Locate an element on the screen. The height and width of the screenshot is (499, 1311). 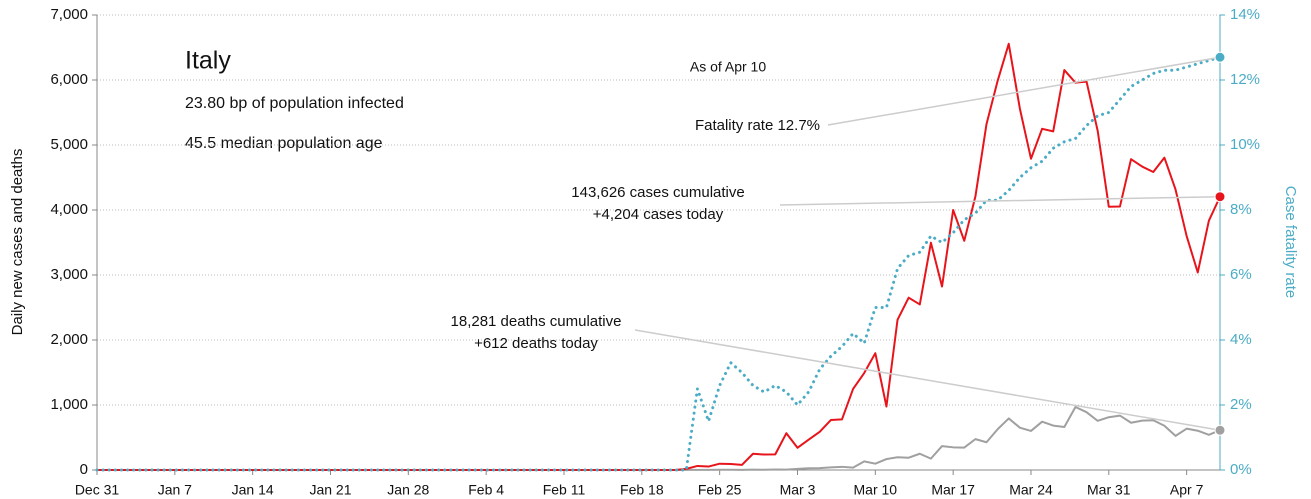
y-tick-label: 3,000 is located at coordinates (69, 274).